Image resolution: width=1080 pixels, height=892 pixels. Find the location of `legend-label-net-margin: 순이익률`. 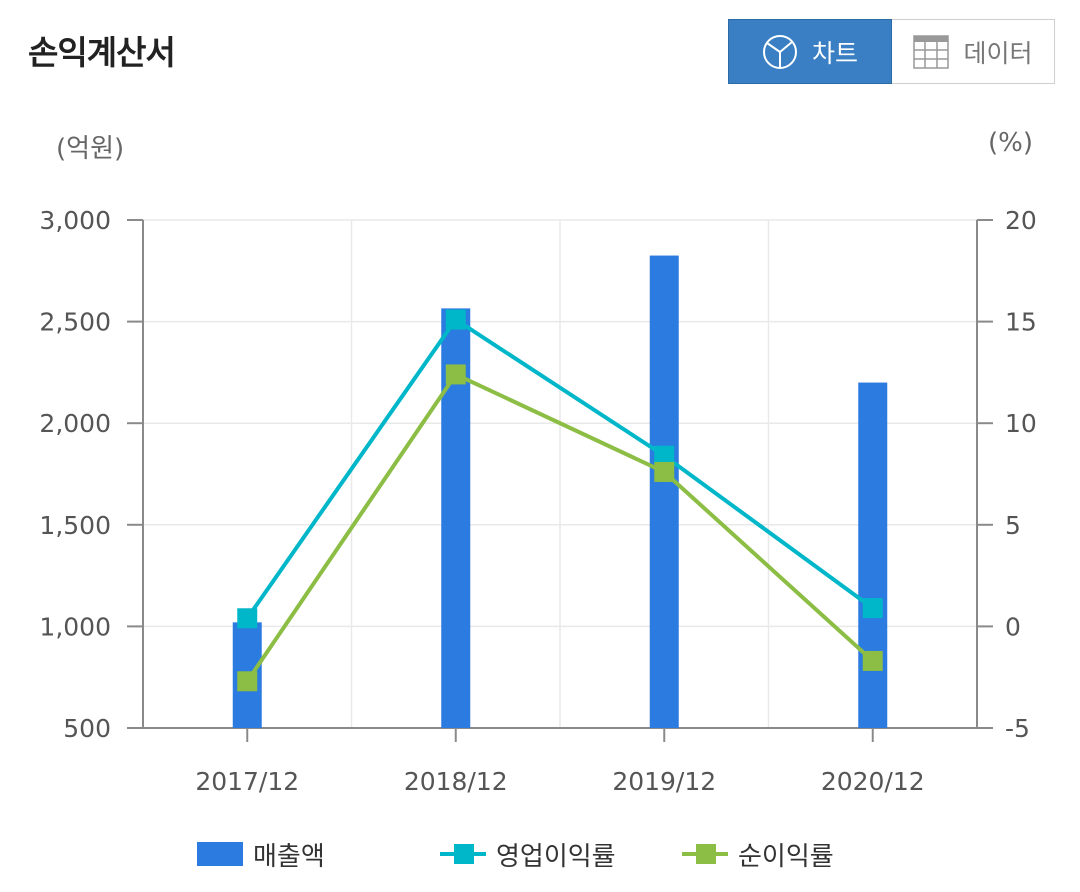

legend-label-net-margin: 순이익률 is located at coordinates (786, 856).